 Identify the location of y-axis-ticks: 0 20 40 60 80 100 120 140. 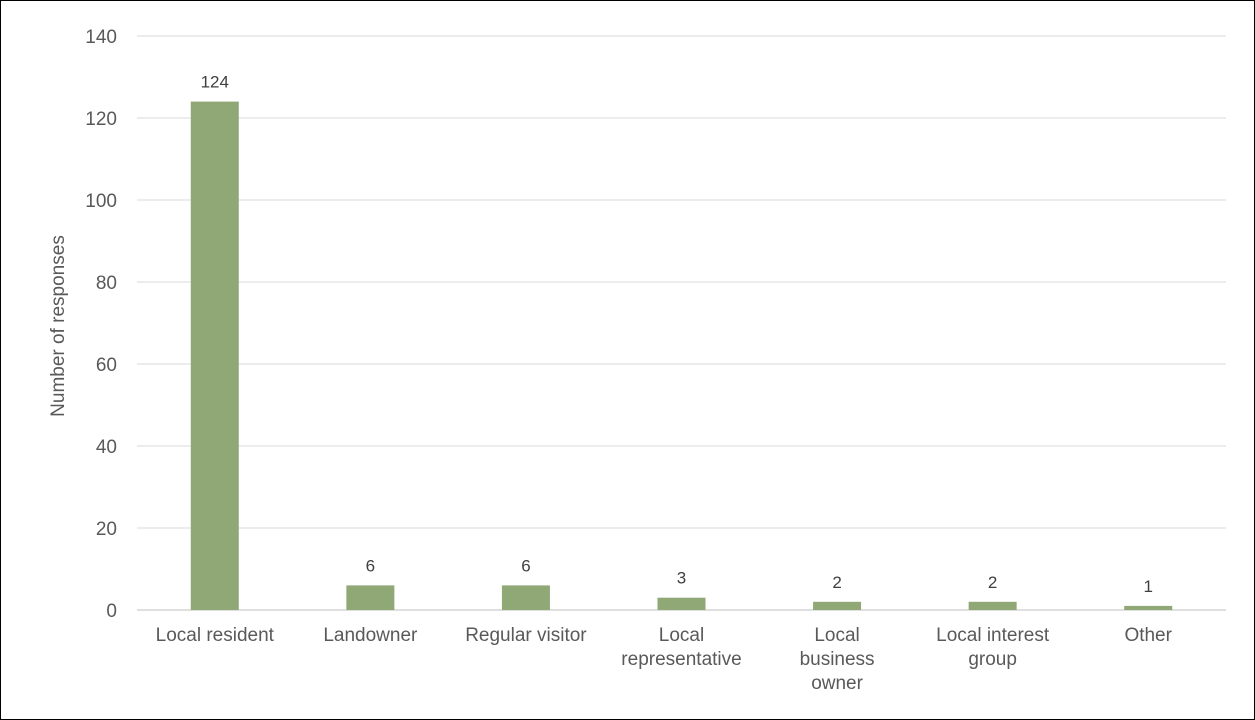
(101, 324).